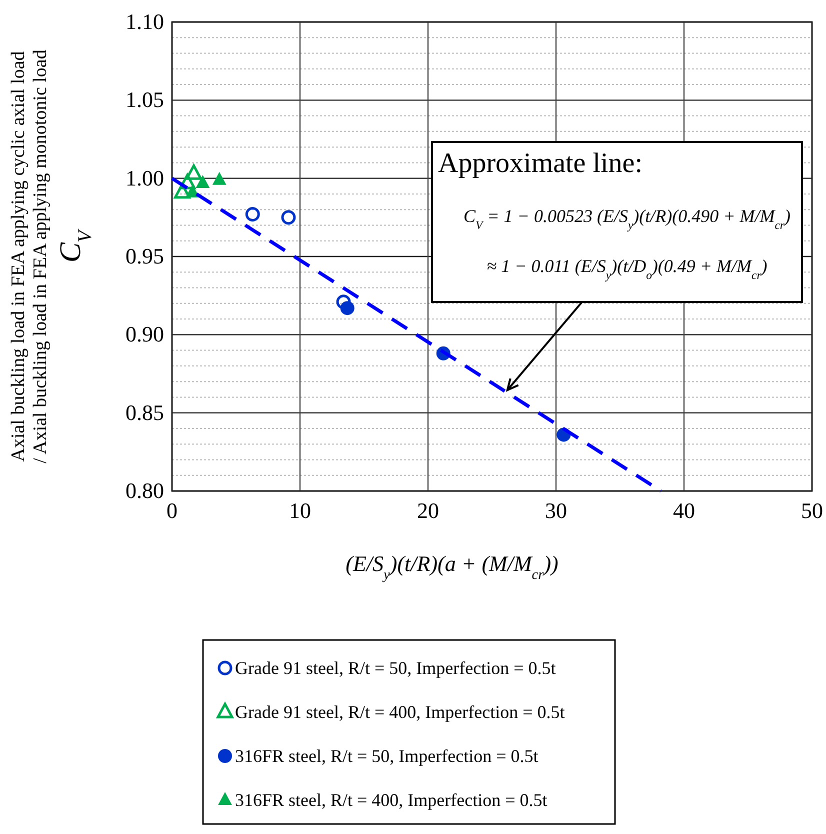 The width and height of the screenshot is (826, 834). I want to click on x-tick-label: 40, so click(684, 510).